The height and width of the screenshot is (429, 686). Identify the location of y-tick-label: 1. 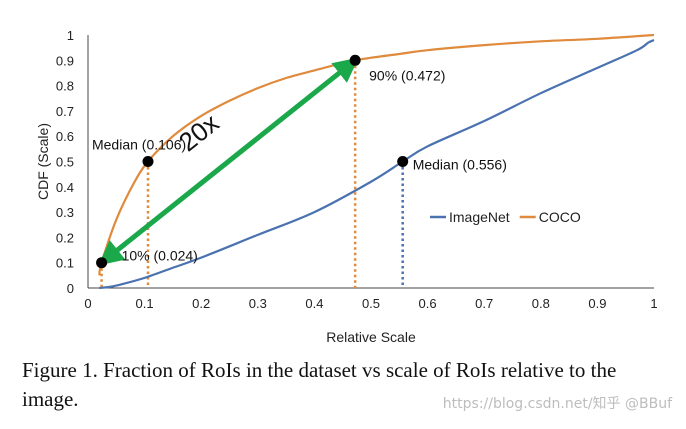
(70, 35).